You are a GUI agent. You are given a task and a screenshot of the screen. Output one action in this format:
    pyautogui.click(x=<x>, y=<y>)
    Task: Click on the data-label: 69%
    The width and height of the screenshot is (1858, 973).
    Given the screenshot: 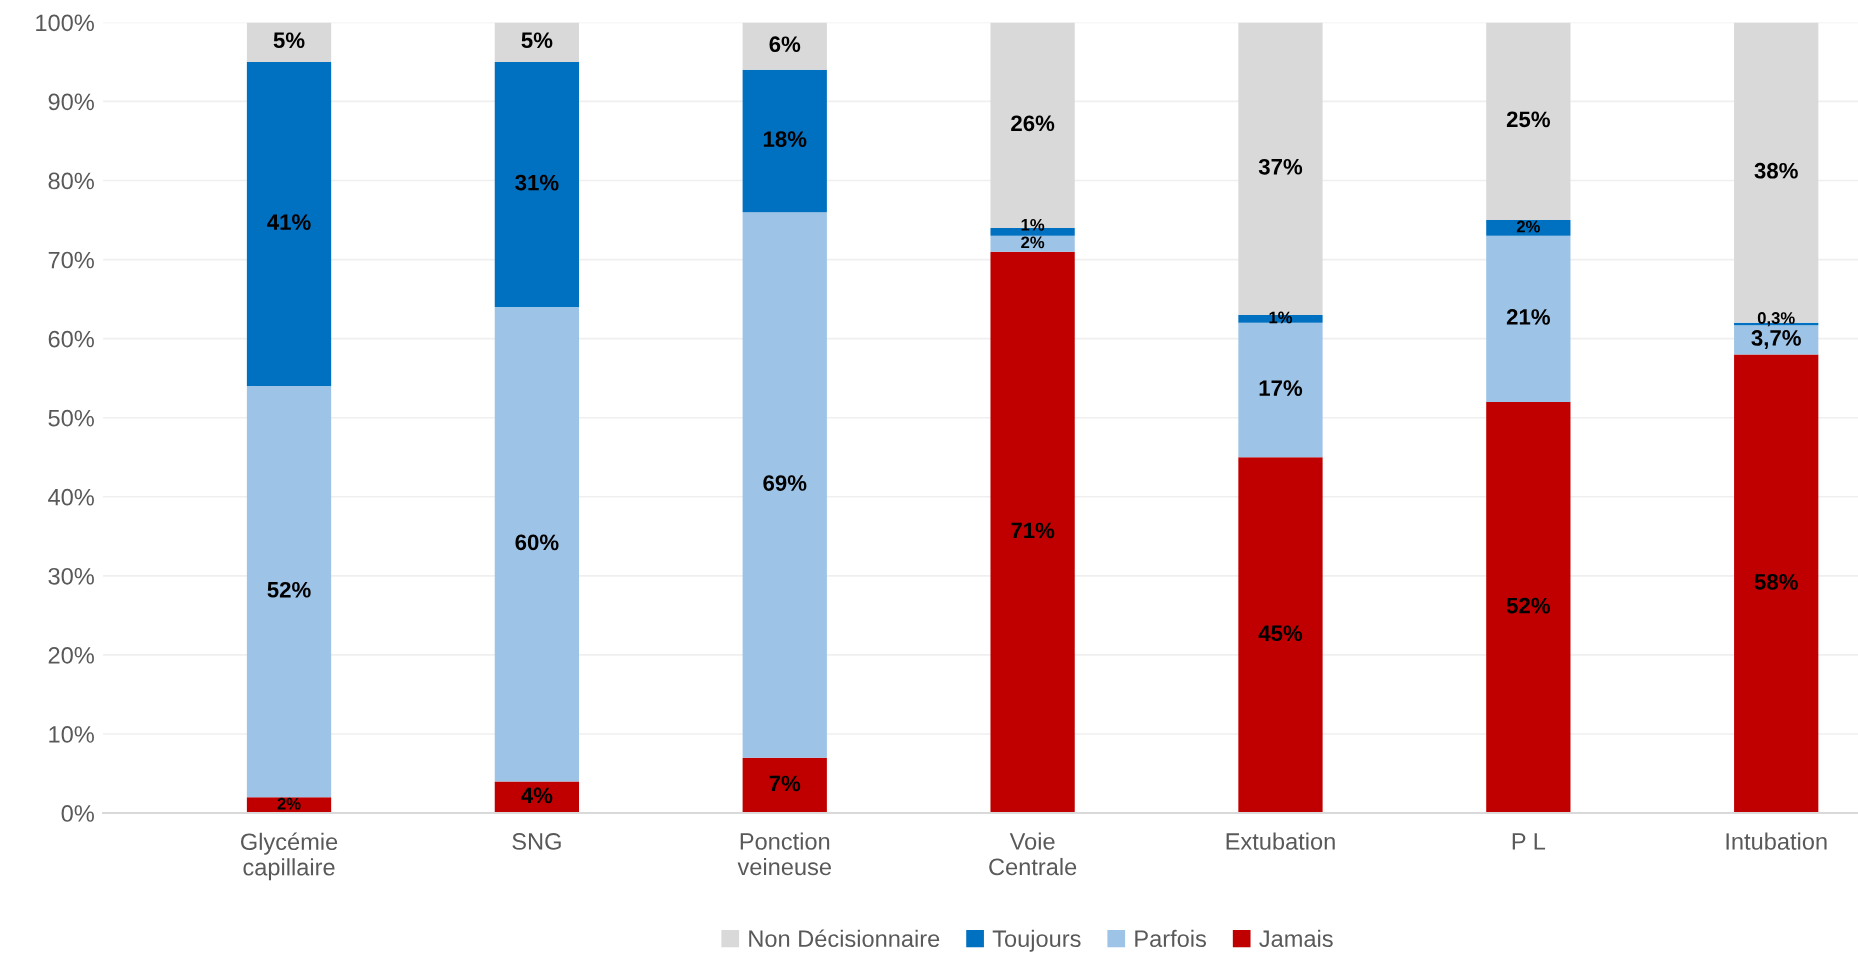 What is the action you would take?
    pyautogui.click(x=785, y=483)
    